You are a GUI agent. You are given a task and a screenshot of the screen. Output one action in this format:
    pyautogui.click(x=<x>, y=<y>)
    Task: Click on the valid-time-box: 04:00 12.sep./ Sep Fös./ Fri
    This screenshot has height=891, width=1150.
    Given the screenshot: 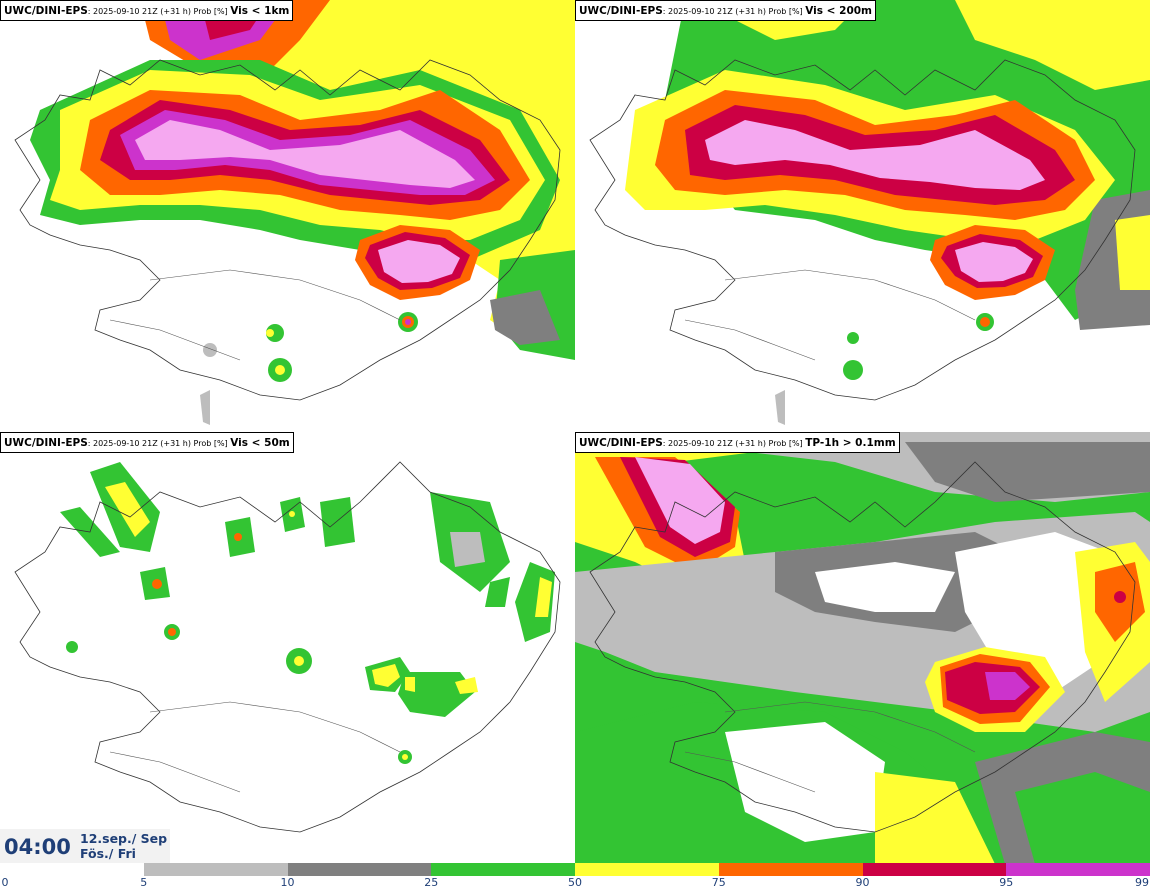 What is the action you would take?
    pyautogui.click(x=85, y=846)
    